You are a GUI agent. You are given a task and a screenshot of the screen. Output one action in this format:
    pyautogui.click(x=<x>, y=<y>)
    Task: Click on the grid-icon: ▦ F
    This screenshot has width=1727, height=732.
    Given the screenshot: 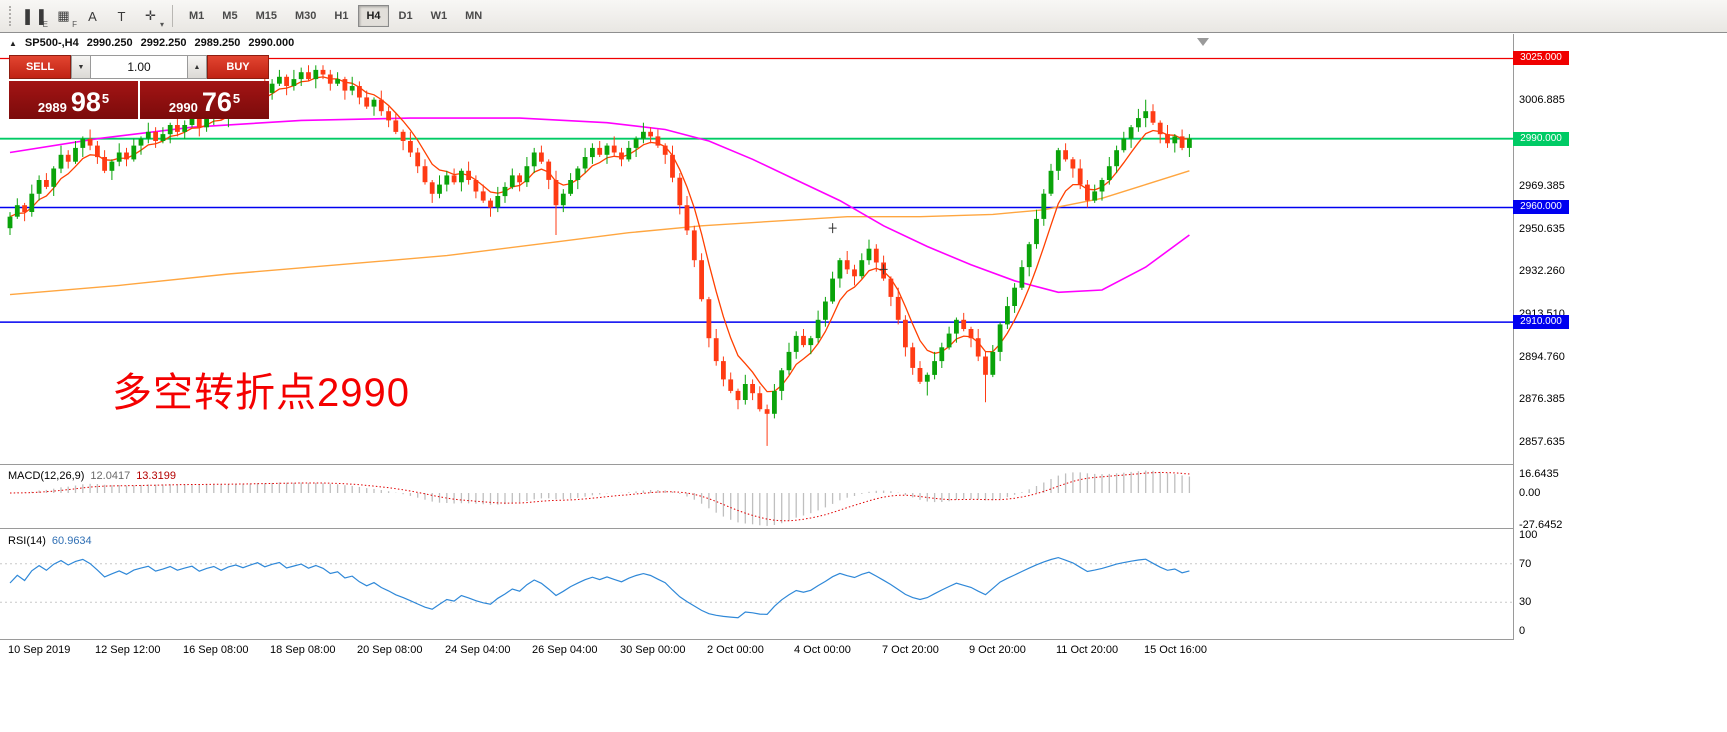 What is the action you would take?
    pyautogui.click(x=67, y=18)
    